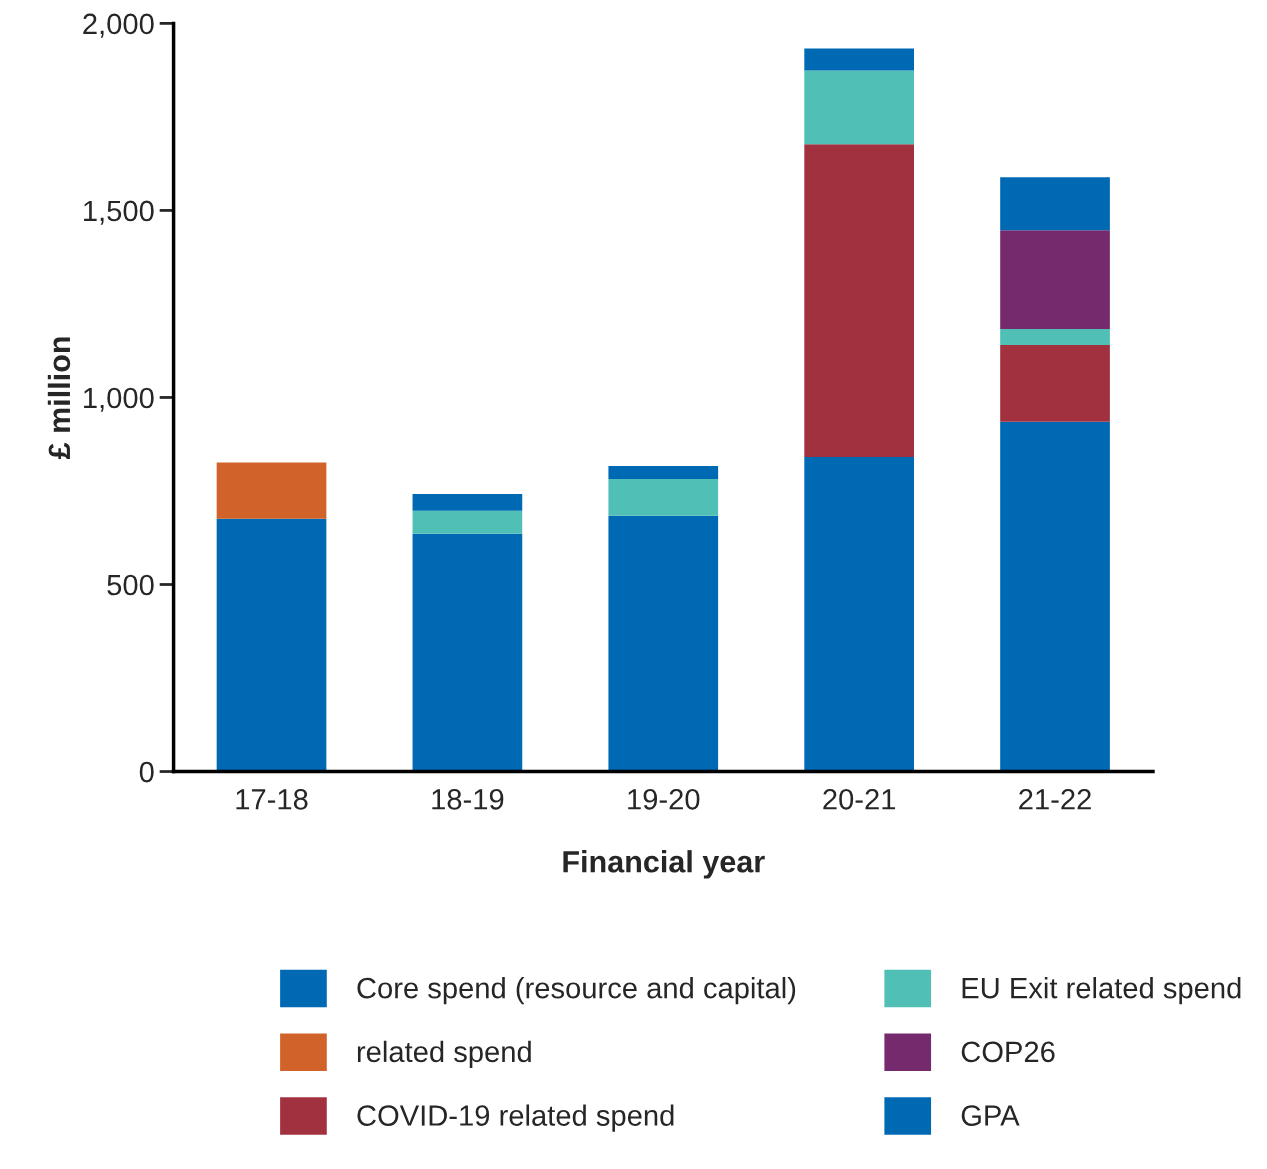 The width and height of the screenshot is (1267, 1169). What do you see at coordinates (118, 25) in the screenshot?
I see `y-tick-label: 2,000` at bounding box center [118, 25].